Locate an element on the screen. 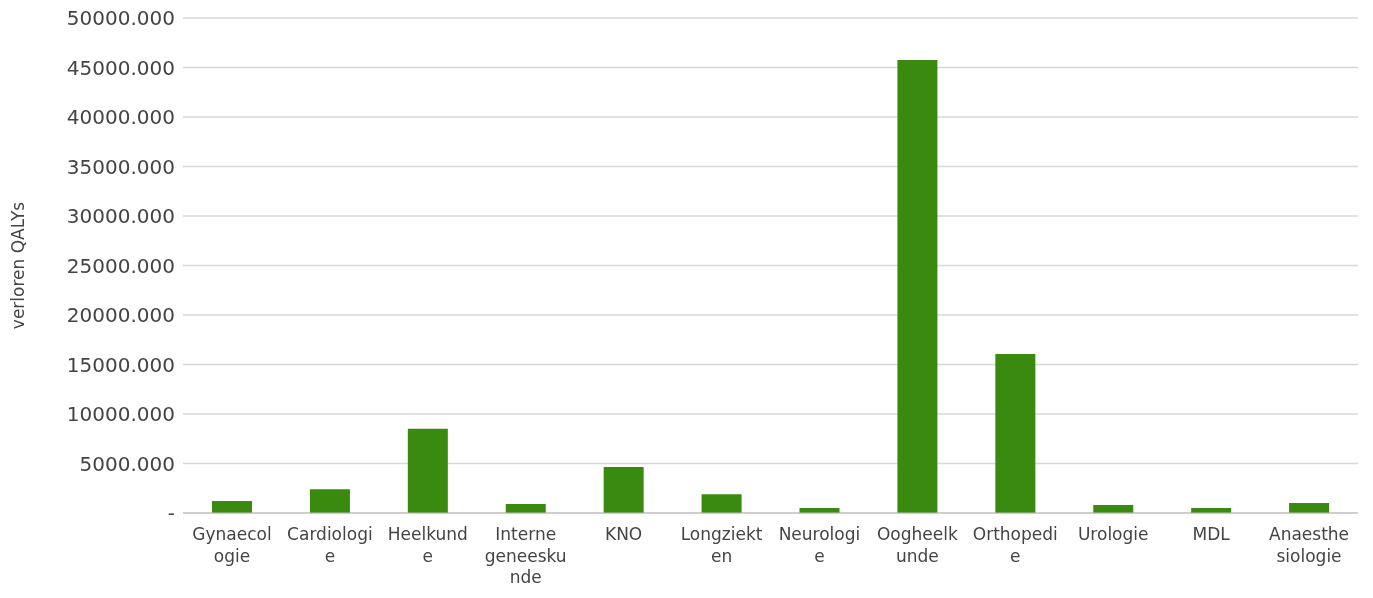 Image resolution: width=1373 pixels, height=598 pixels. x-tick-label: Longziekten is located at coordinates (721, 545).